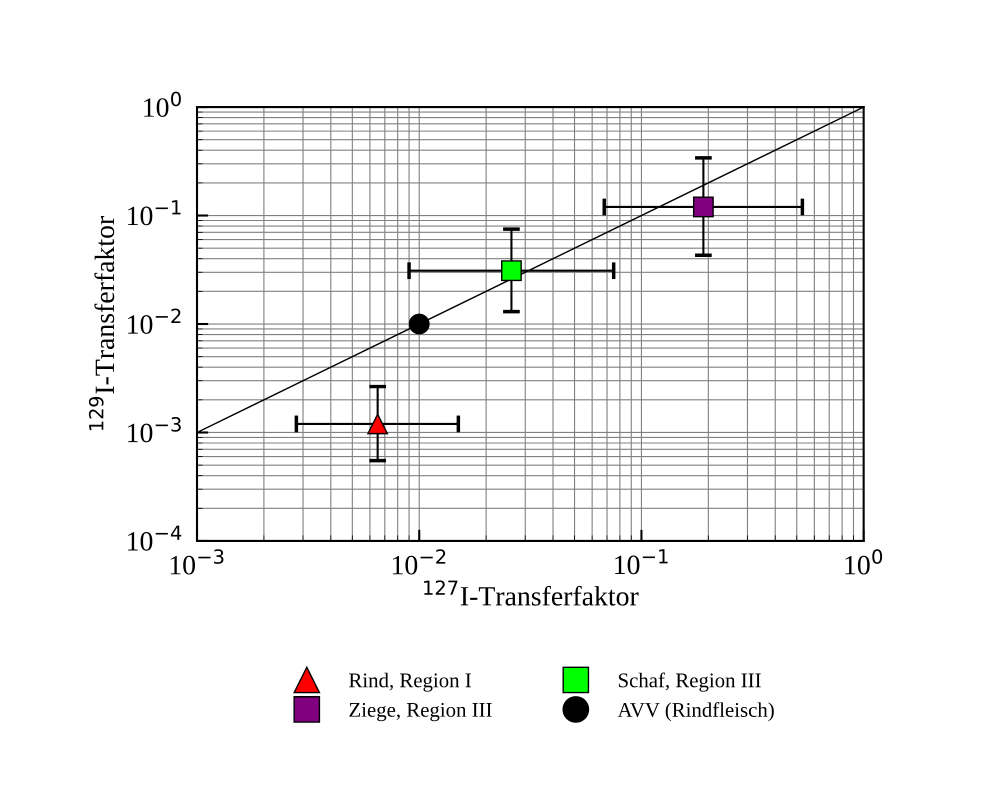 This screenshot has height=805, width=995. What do you see at coordinates (641, 561) in the screenshot?
I see `x-tick-label: 10$^{−1}$` at bounding box center [641, 561].